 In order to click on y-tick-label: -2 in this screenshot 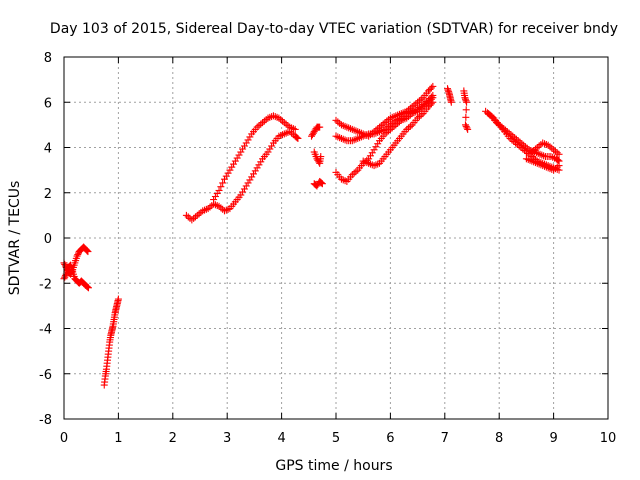, I will do `click(45, 284)`.